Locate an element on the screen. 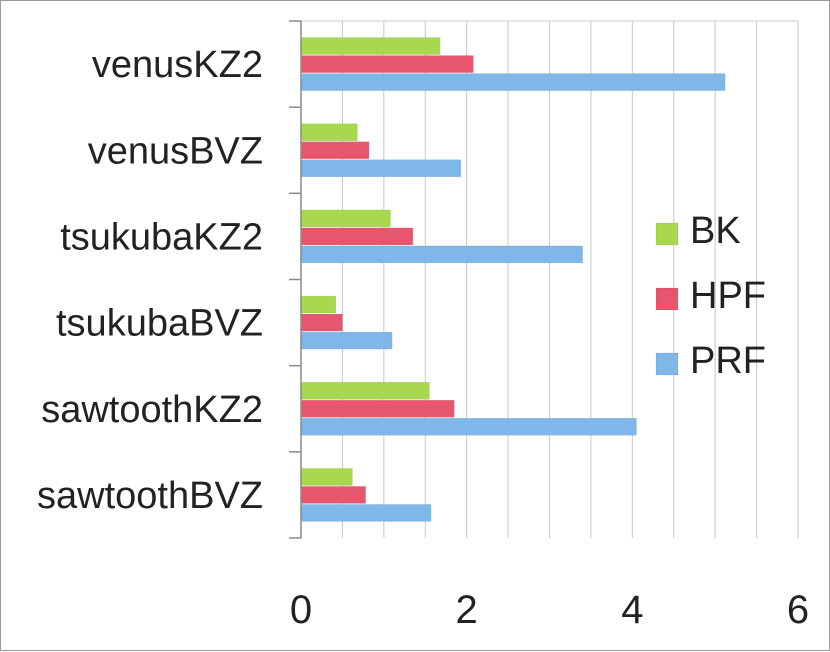 The width and height of the screenshot is (830, 652). category-label: sawtoothBVZ is located at coordinates (150, 496).